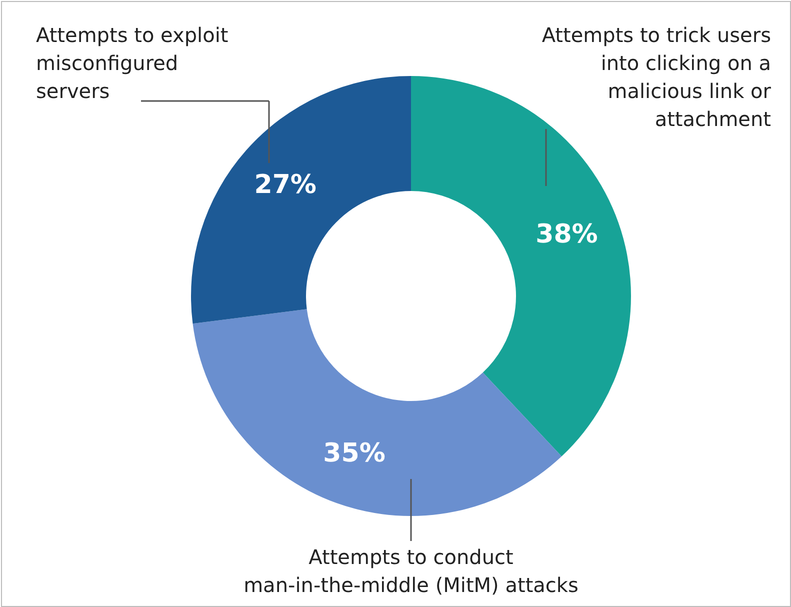 The height and width of the screenshot is (607, 791). What do you see at coordinates (354, 453) in the screenshot?
I see `data-label: 35%` at bounding box center [354, 453].